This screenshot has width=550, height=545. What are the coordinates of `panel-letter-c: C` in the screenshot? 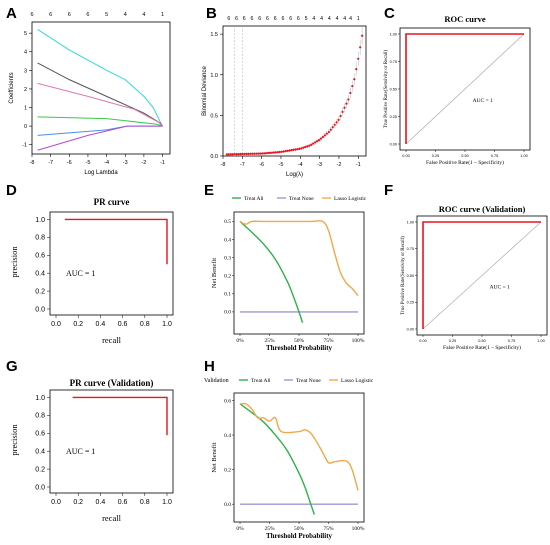 It's located at (389, 13).